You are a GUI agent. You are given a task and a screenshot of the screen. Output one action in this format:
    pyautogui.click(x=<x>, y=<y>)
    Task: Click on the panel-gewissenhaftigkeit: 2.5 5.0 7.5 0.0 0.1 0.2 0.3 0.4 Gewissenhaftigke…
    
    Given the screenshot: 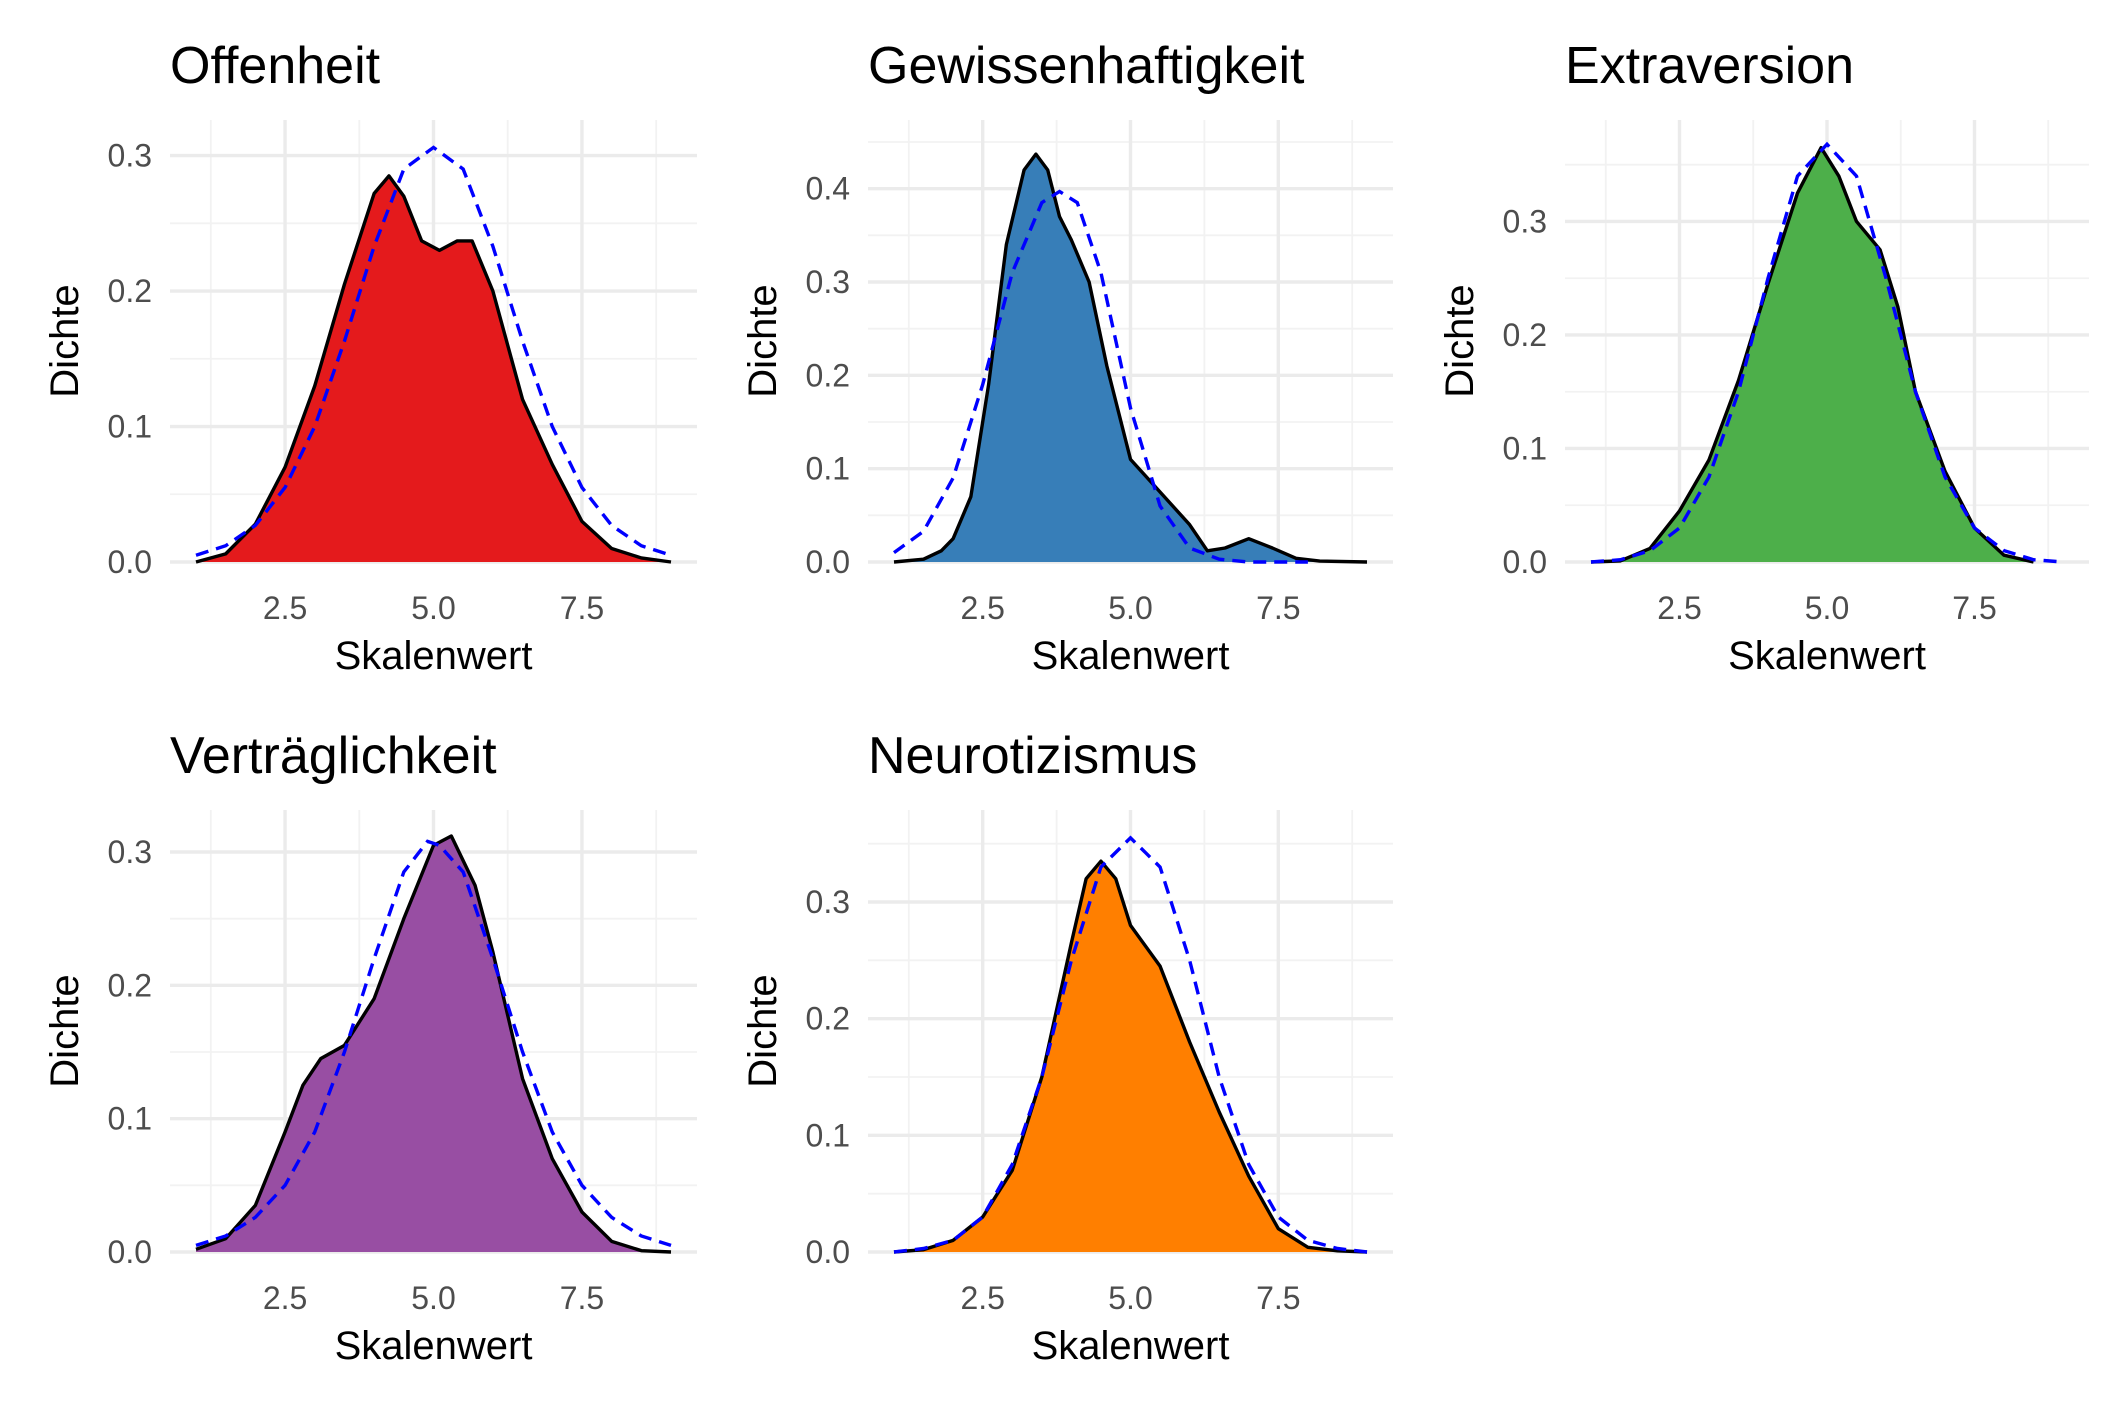 What is the action you would take?
    pyautogui.click(x=1067, y=357)
    